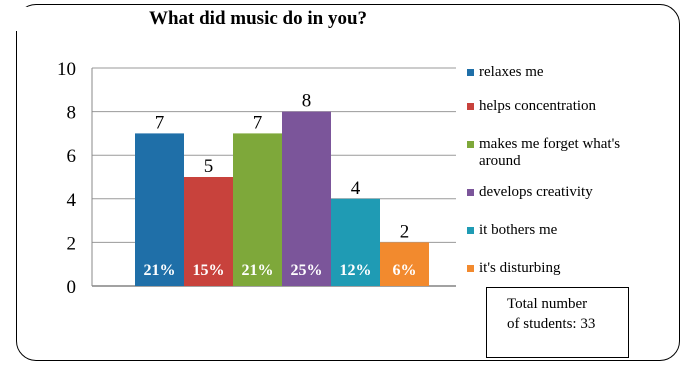 The width and height of the screenshot is (682, 367). Describe the element at coordinates (536, 192) in the screenshot. I see `legend-label: develops creativity` at that location.